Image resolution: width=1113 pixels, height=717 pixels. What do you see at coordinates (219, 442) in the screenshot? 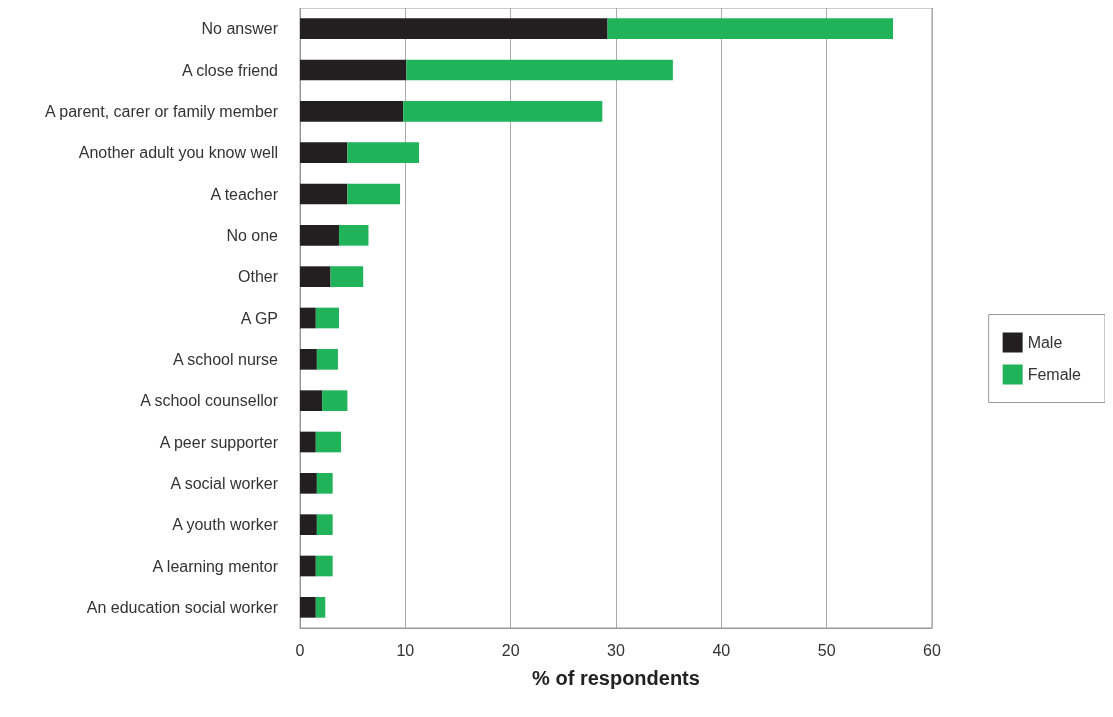
I see `y-tick-label: A peer supporter` at bounding box center [219, 442].